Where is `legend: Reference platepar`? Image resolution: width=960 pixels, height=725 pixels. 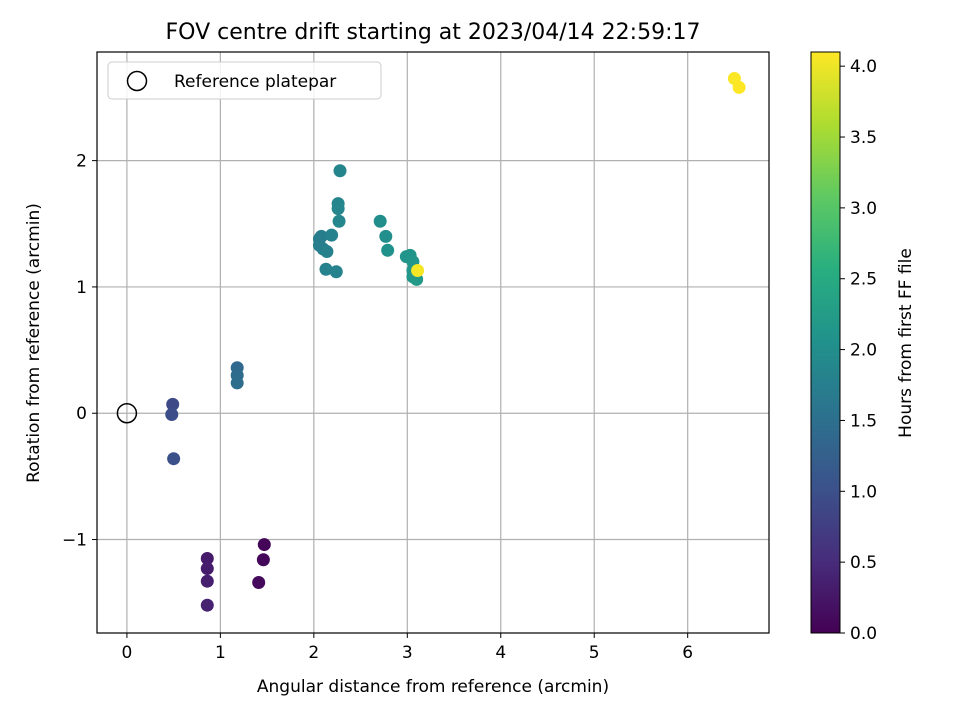 legend: Reference platepar is located at coordinates (244, 80).